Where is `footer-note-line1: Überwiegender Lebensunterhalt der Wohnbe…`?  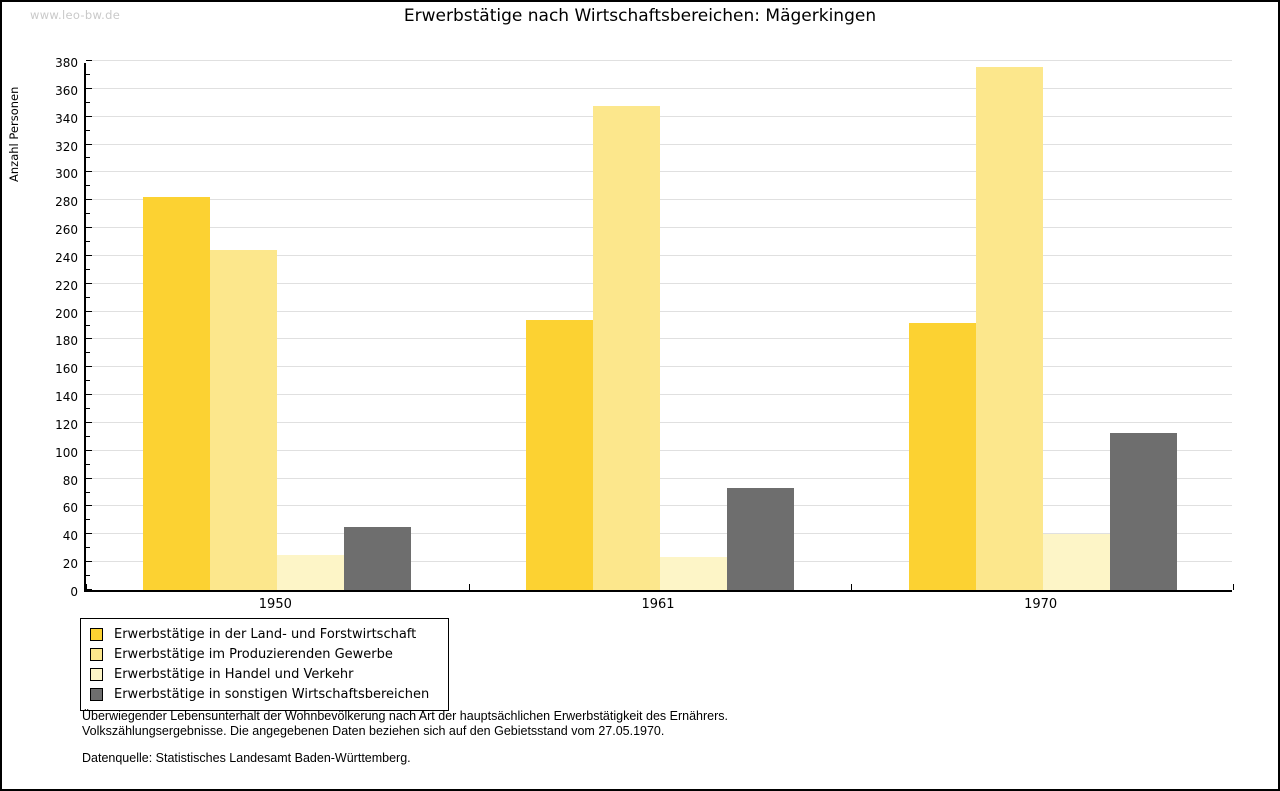
footer-note-line1: Überwiegender Lebensunterhalt der Wohnbe… is located at coordinates (405, 716).